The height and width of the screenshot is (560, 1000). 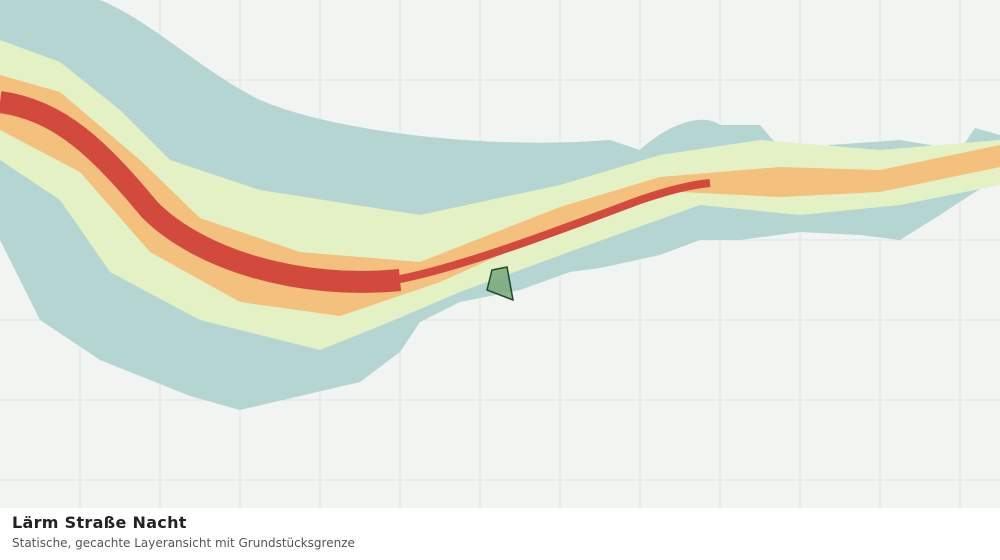 I want to click on map-title: Lärm Straße Nacht, so click(x=99, y=522).